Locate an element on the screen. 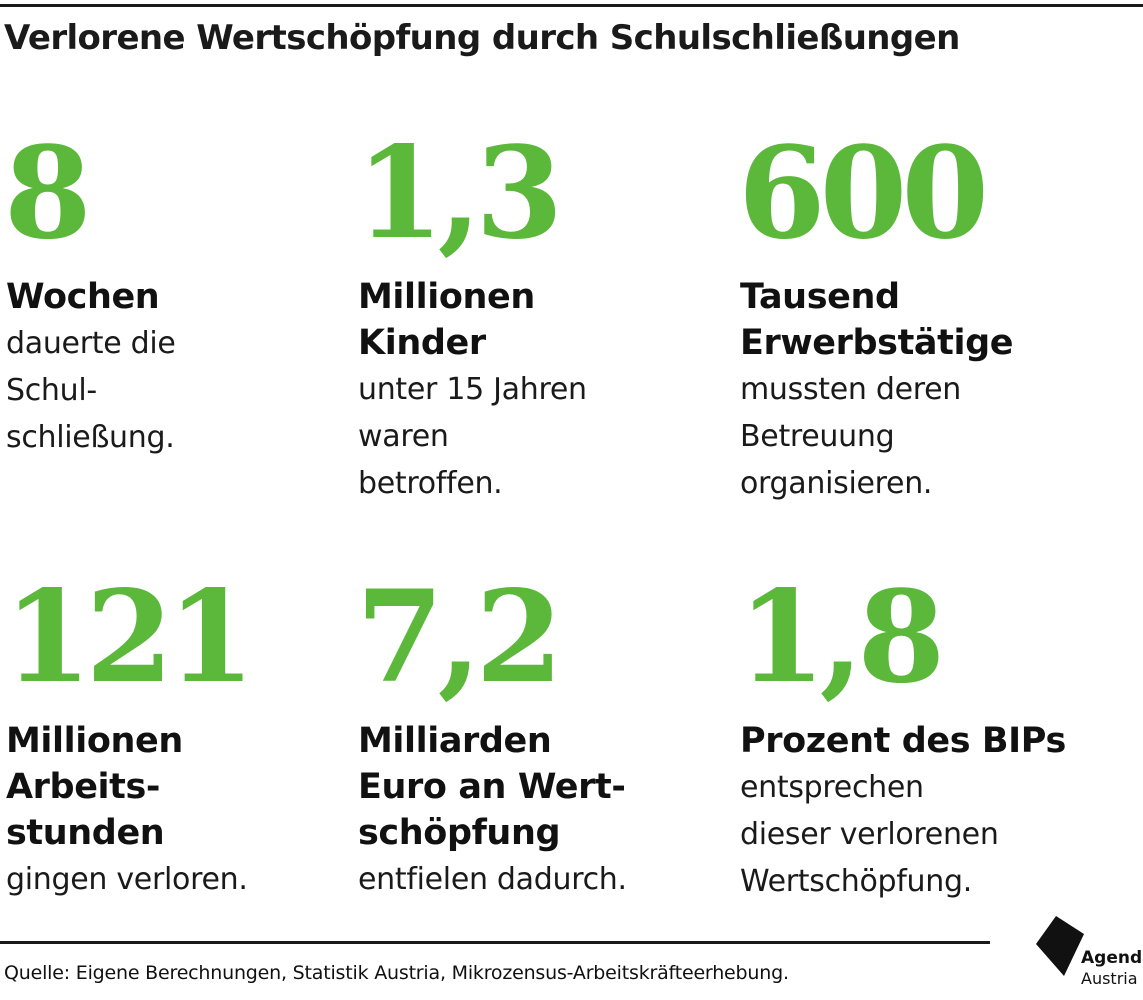  stat-unit: Tausend Erwerbstätige is located at coordinates (877, 320).